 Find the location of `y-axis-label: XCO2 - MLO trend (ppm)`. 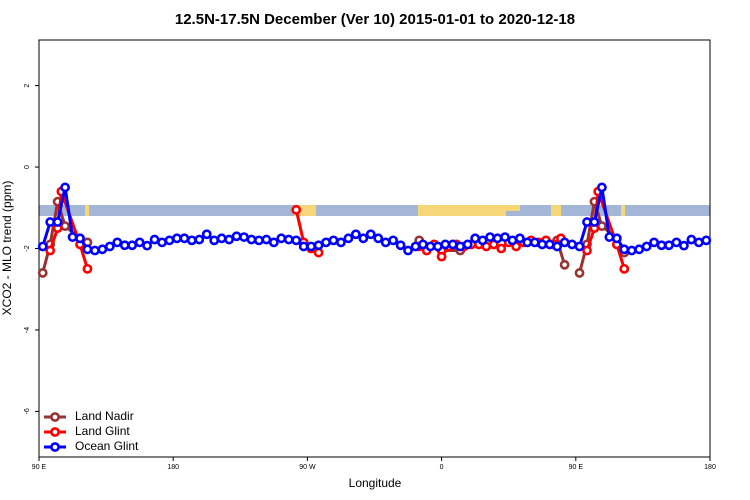

y-axis-label: XCO2 - MLO trend (ppm) is located at coordinates (7, 248).